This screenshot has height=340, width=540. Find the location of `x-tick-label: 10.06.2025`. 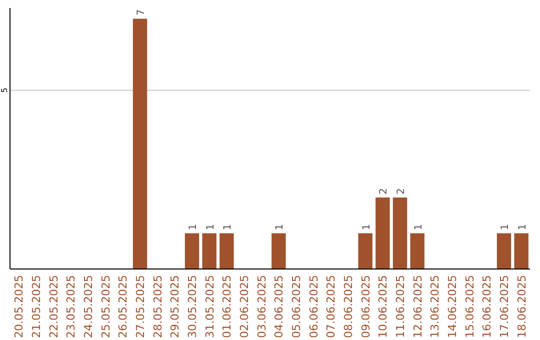

x-tick-label: 10.06.2025 is located at coordinates (383, 306).